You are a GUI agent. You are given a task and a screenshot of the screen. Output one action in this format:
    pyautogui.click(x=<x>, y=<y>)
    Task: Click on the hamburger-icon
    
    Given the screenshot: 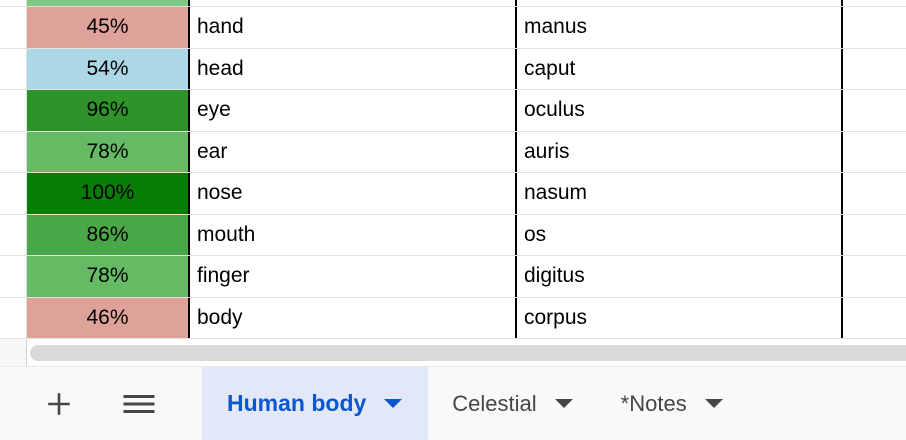 What is the action you would take?
    pyautogui.click(x=139, y=403)
    